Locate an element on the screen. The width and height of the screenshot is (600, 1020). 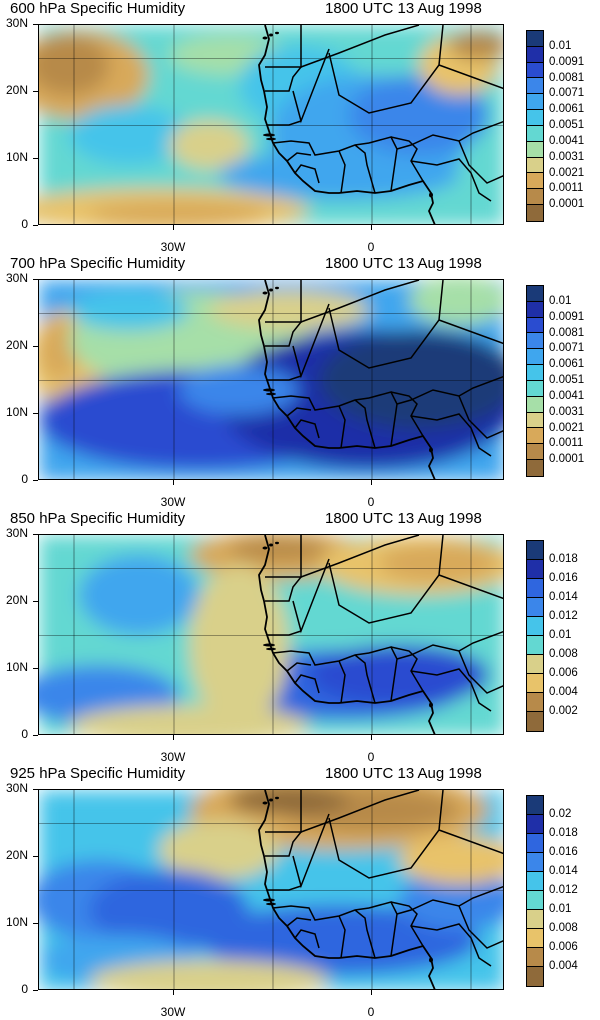
colorbar-label: 0.0061 is located at coordinates (567, 109).